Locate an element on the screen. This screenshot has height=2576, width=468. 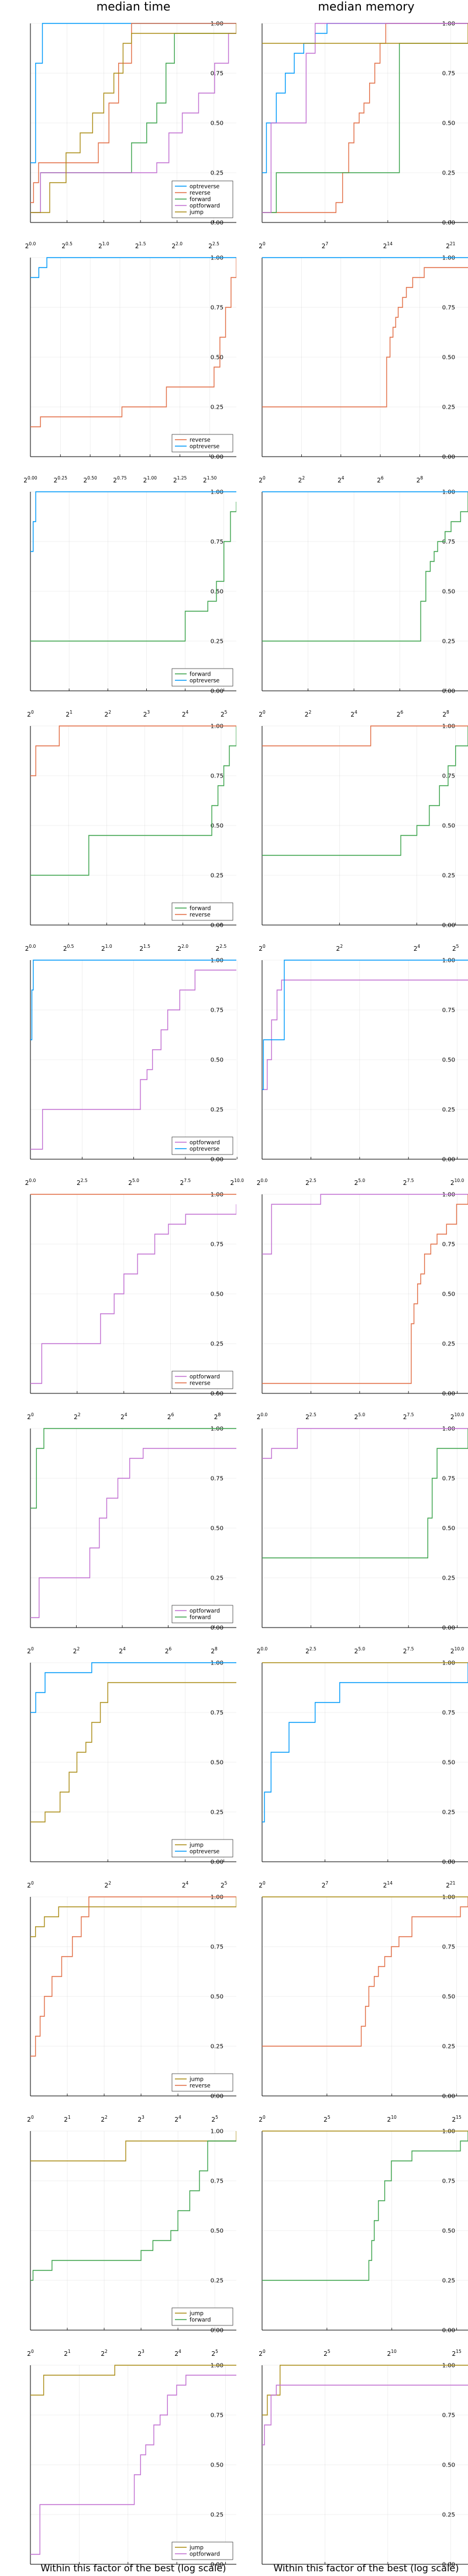
x-tick-exponent: 1.0 is located at coordinates (108, 946).